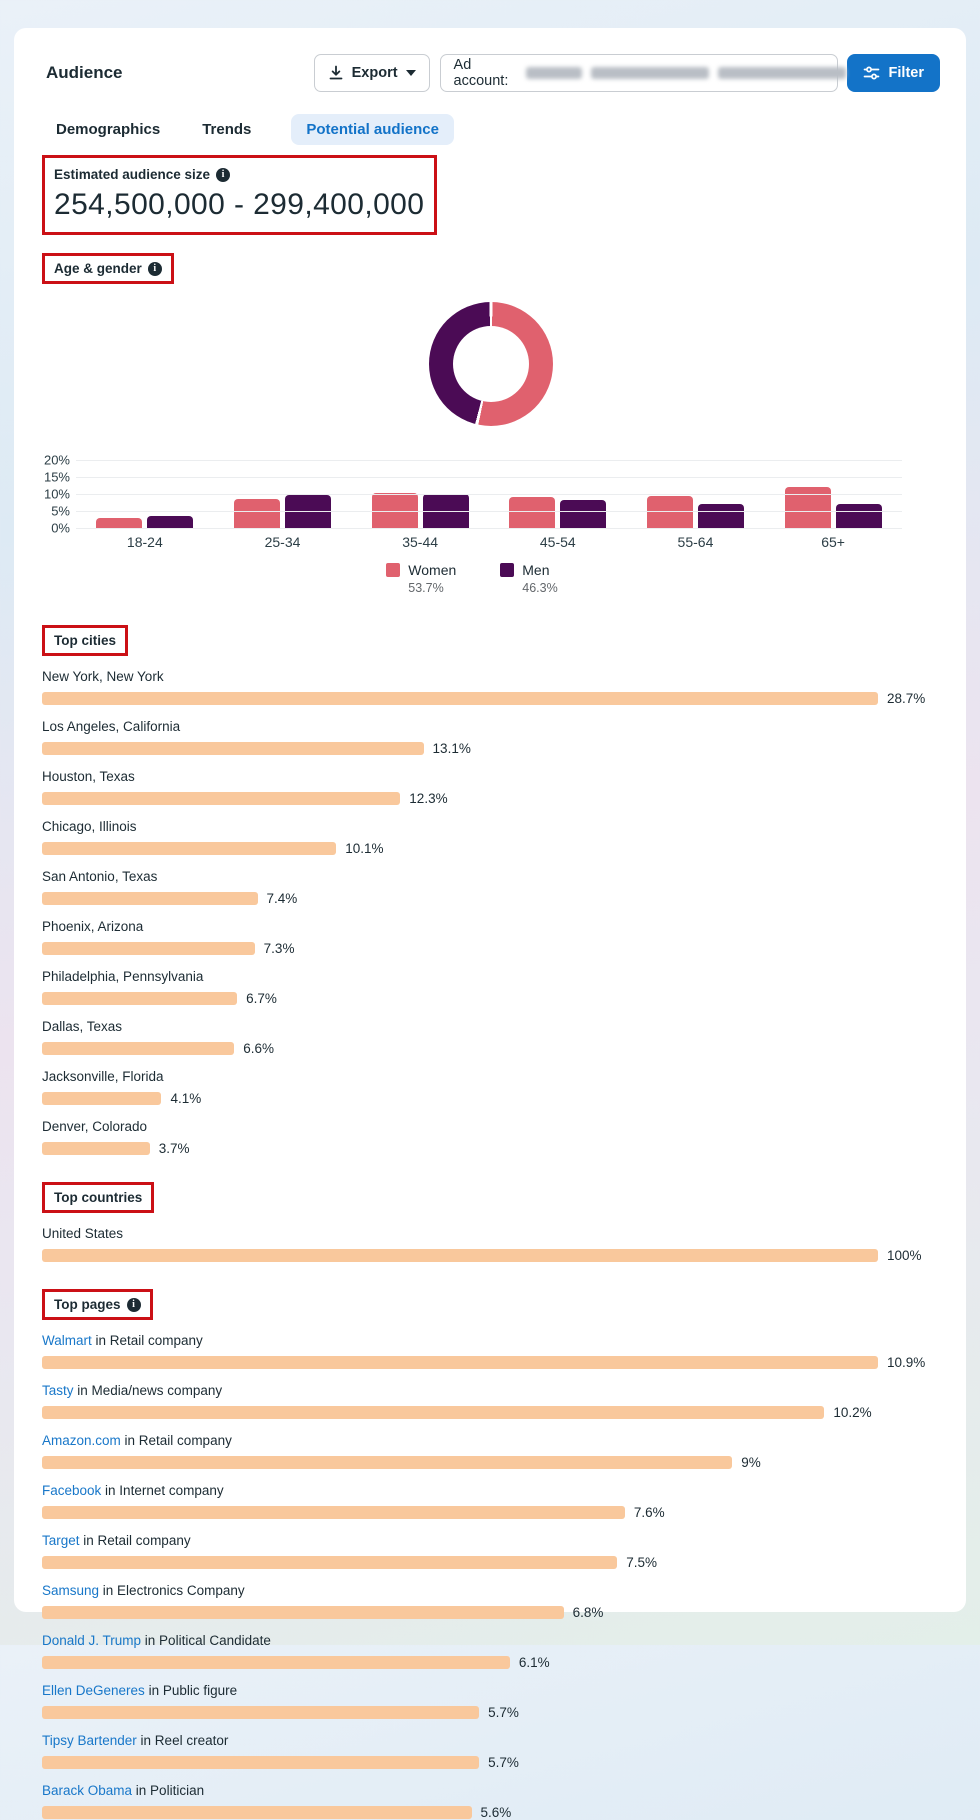 The height and width of the screenshot is (1820, 980). I want to click on city-row: Phoenix, Arizona 7.3%, so click(491, 937).